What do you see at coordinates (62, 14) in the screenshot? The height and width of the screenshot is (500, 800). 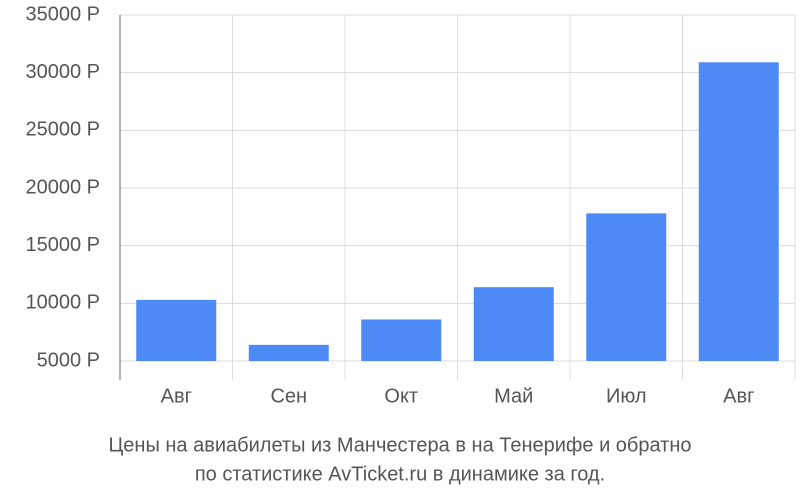 I see `y-tick-label: 35000 Р` at bounding box center [62, 14].